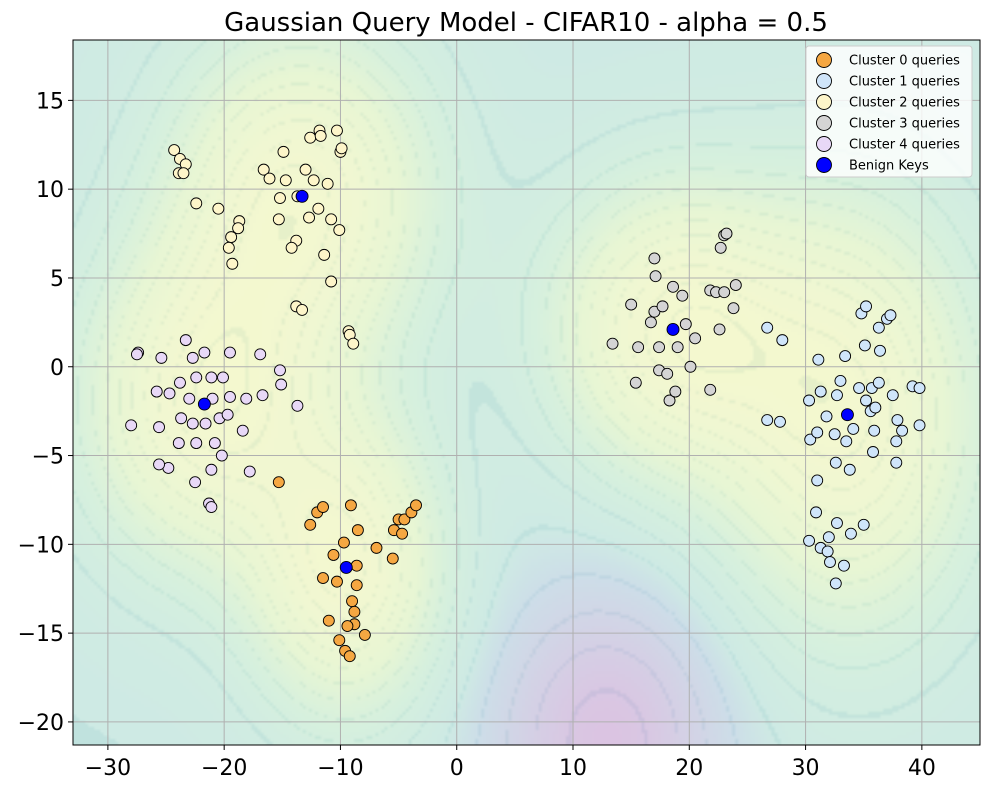 The width and height of the screenshot is (989, 790). What do you see at coordinates (50, 101) in the screenshot?
I see `y-tick-label: 15` at bounding box center [50, 101].